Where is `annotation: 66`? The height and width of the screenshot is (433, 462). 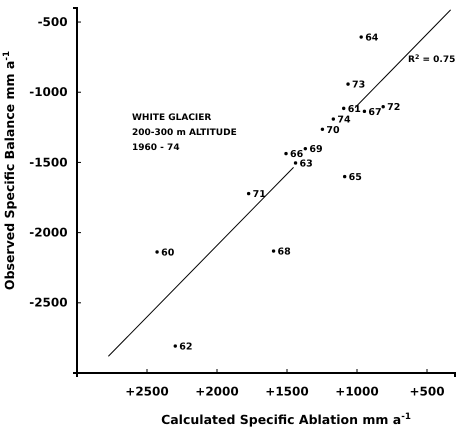
annotation: 66 is located at coordinates (297, 154).